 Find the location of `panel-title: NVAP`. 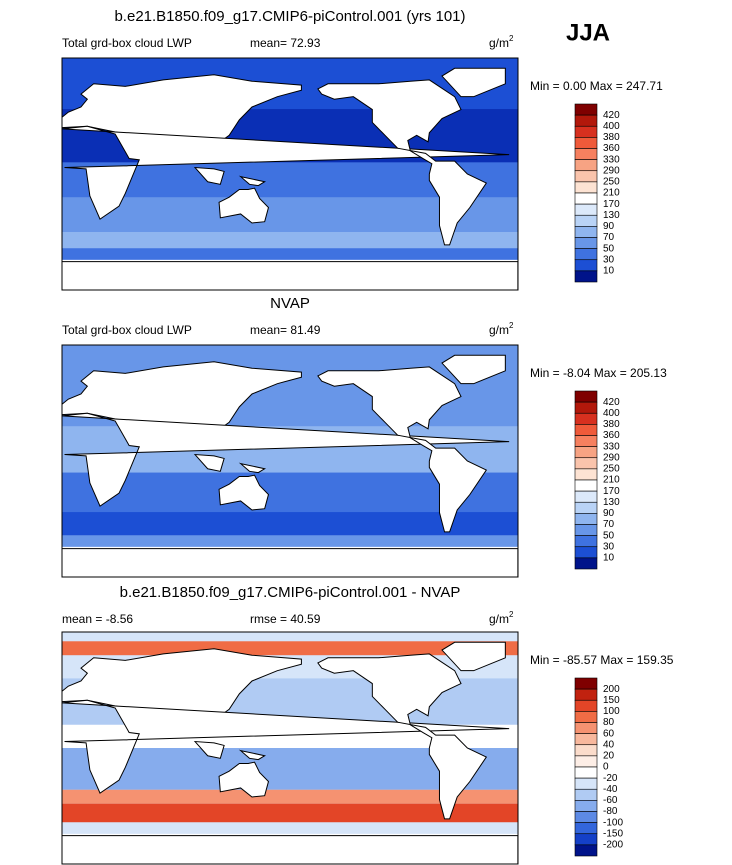

panel-title: NVAP is located at coordinates (290, 303).